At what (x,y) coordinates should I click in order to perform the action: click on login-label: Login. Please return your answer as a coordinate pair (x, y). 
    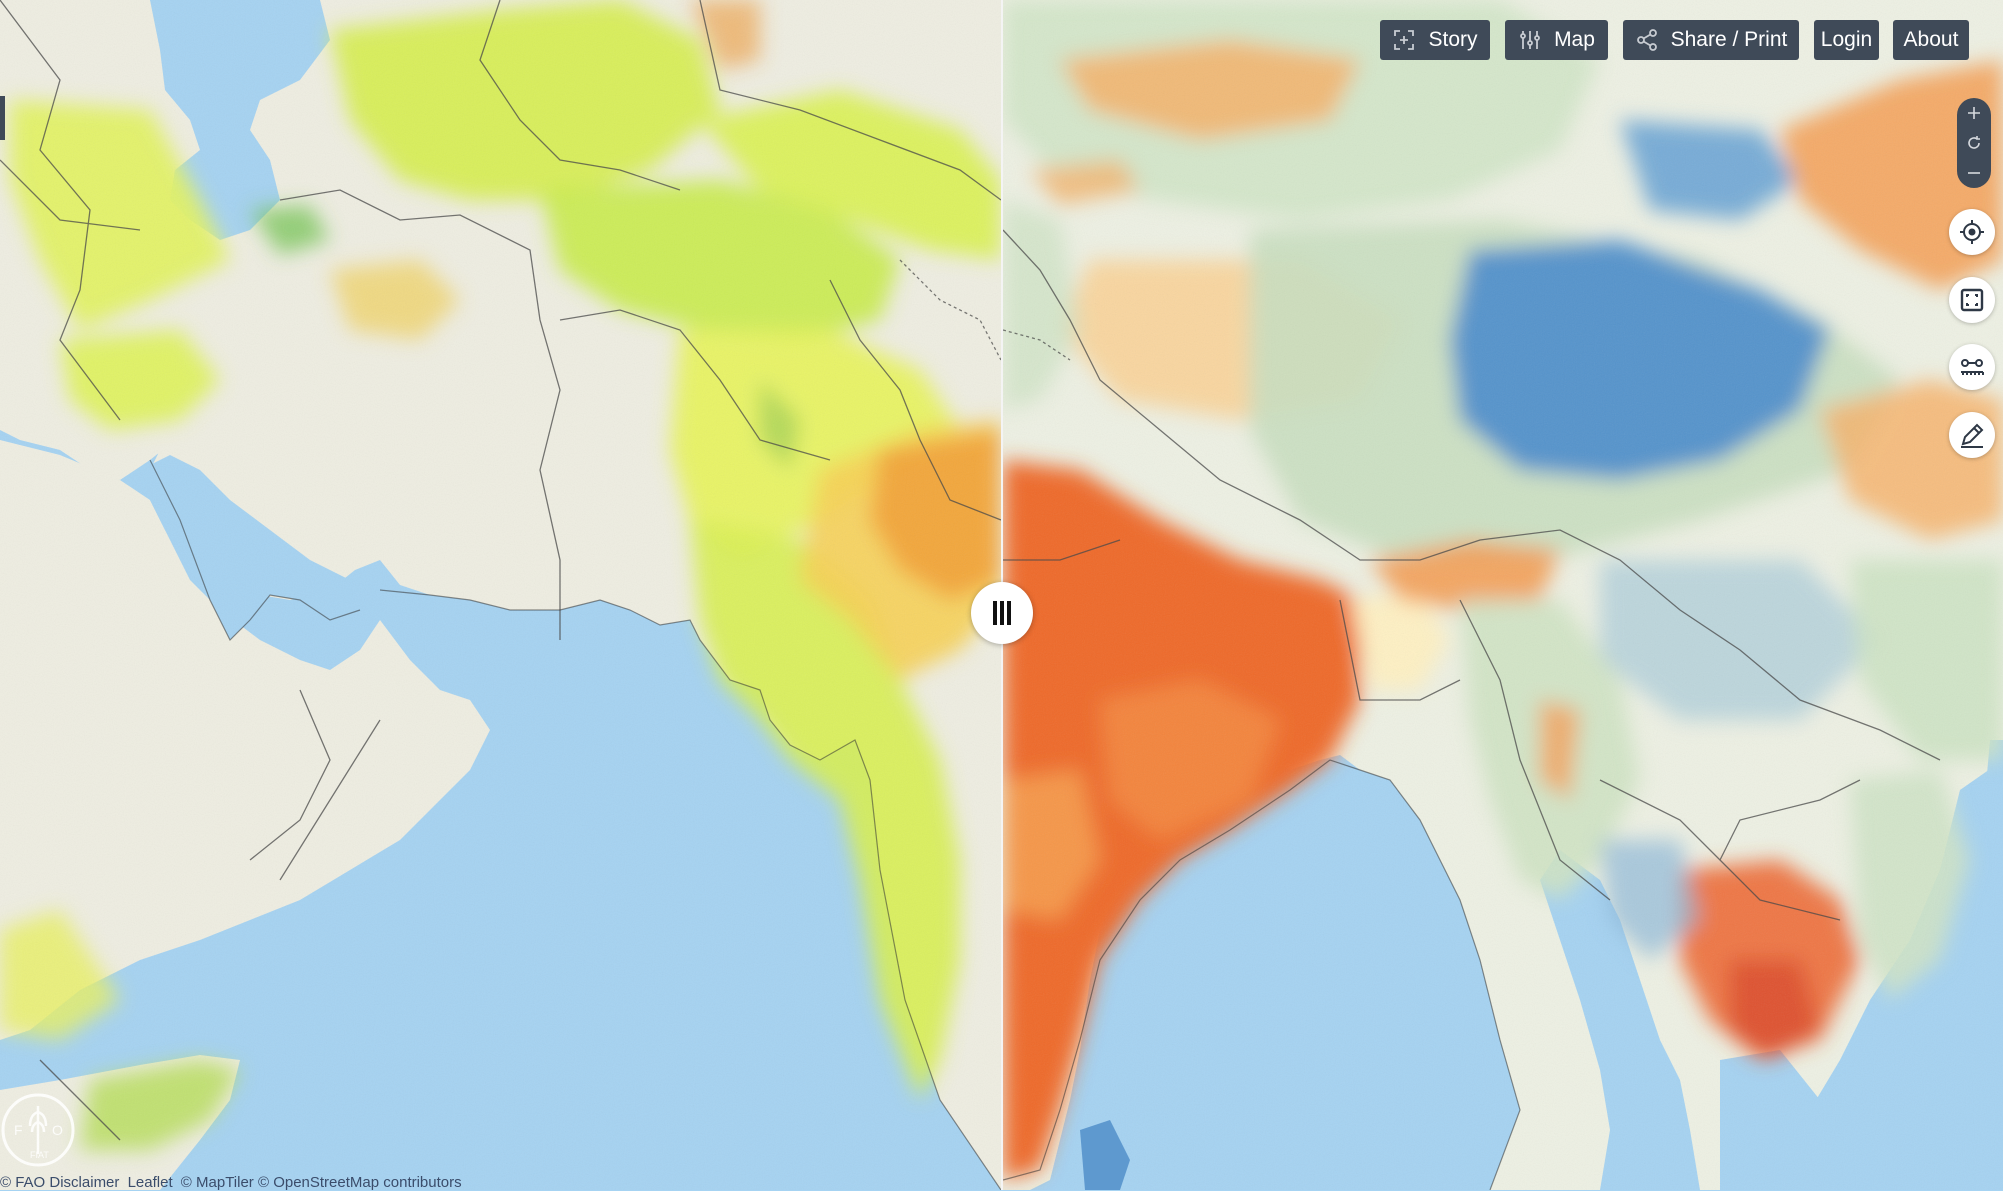
    Looking at the image, I should click on (1846, 39).